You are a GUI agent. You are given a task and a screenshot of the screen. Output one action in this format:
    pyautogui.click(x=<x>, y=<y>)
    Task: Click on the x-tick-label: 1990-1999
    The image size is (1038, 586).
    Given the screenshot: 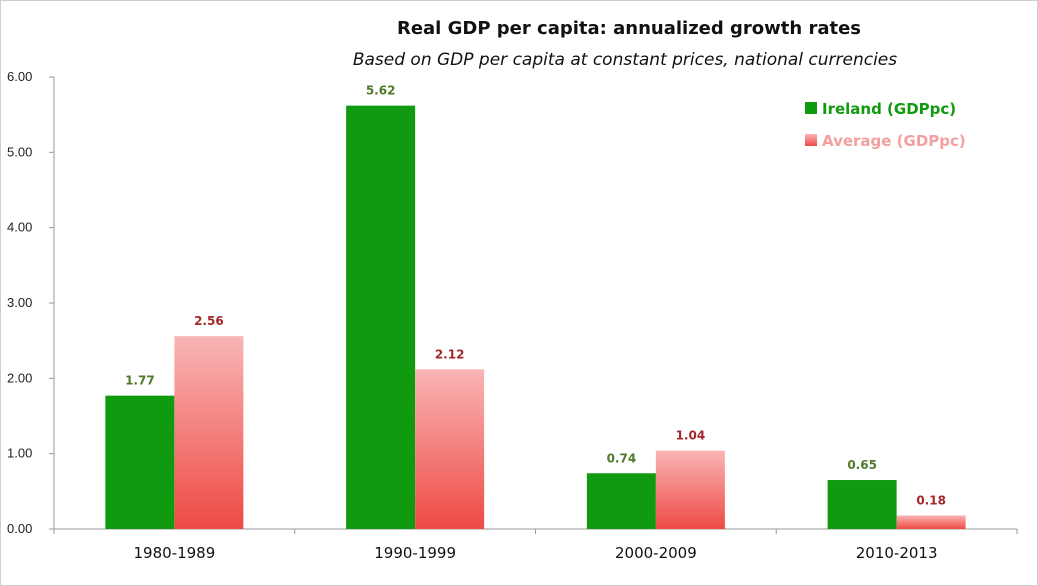 What is the action you would take?
    pyautogui.click(x=415, y=553)
    